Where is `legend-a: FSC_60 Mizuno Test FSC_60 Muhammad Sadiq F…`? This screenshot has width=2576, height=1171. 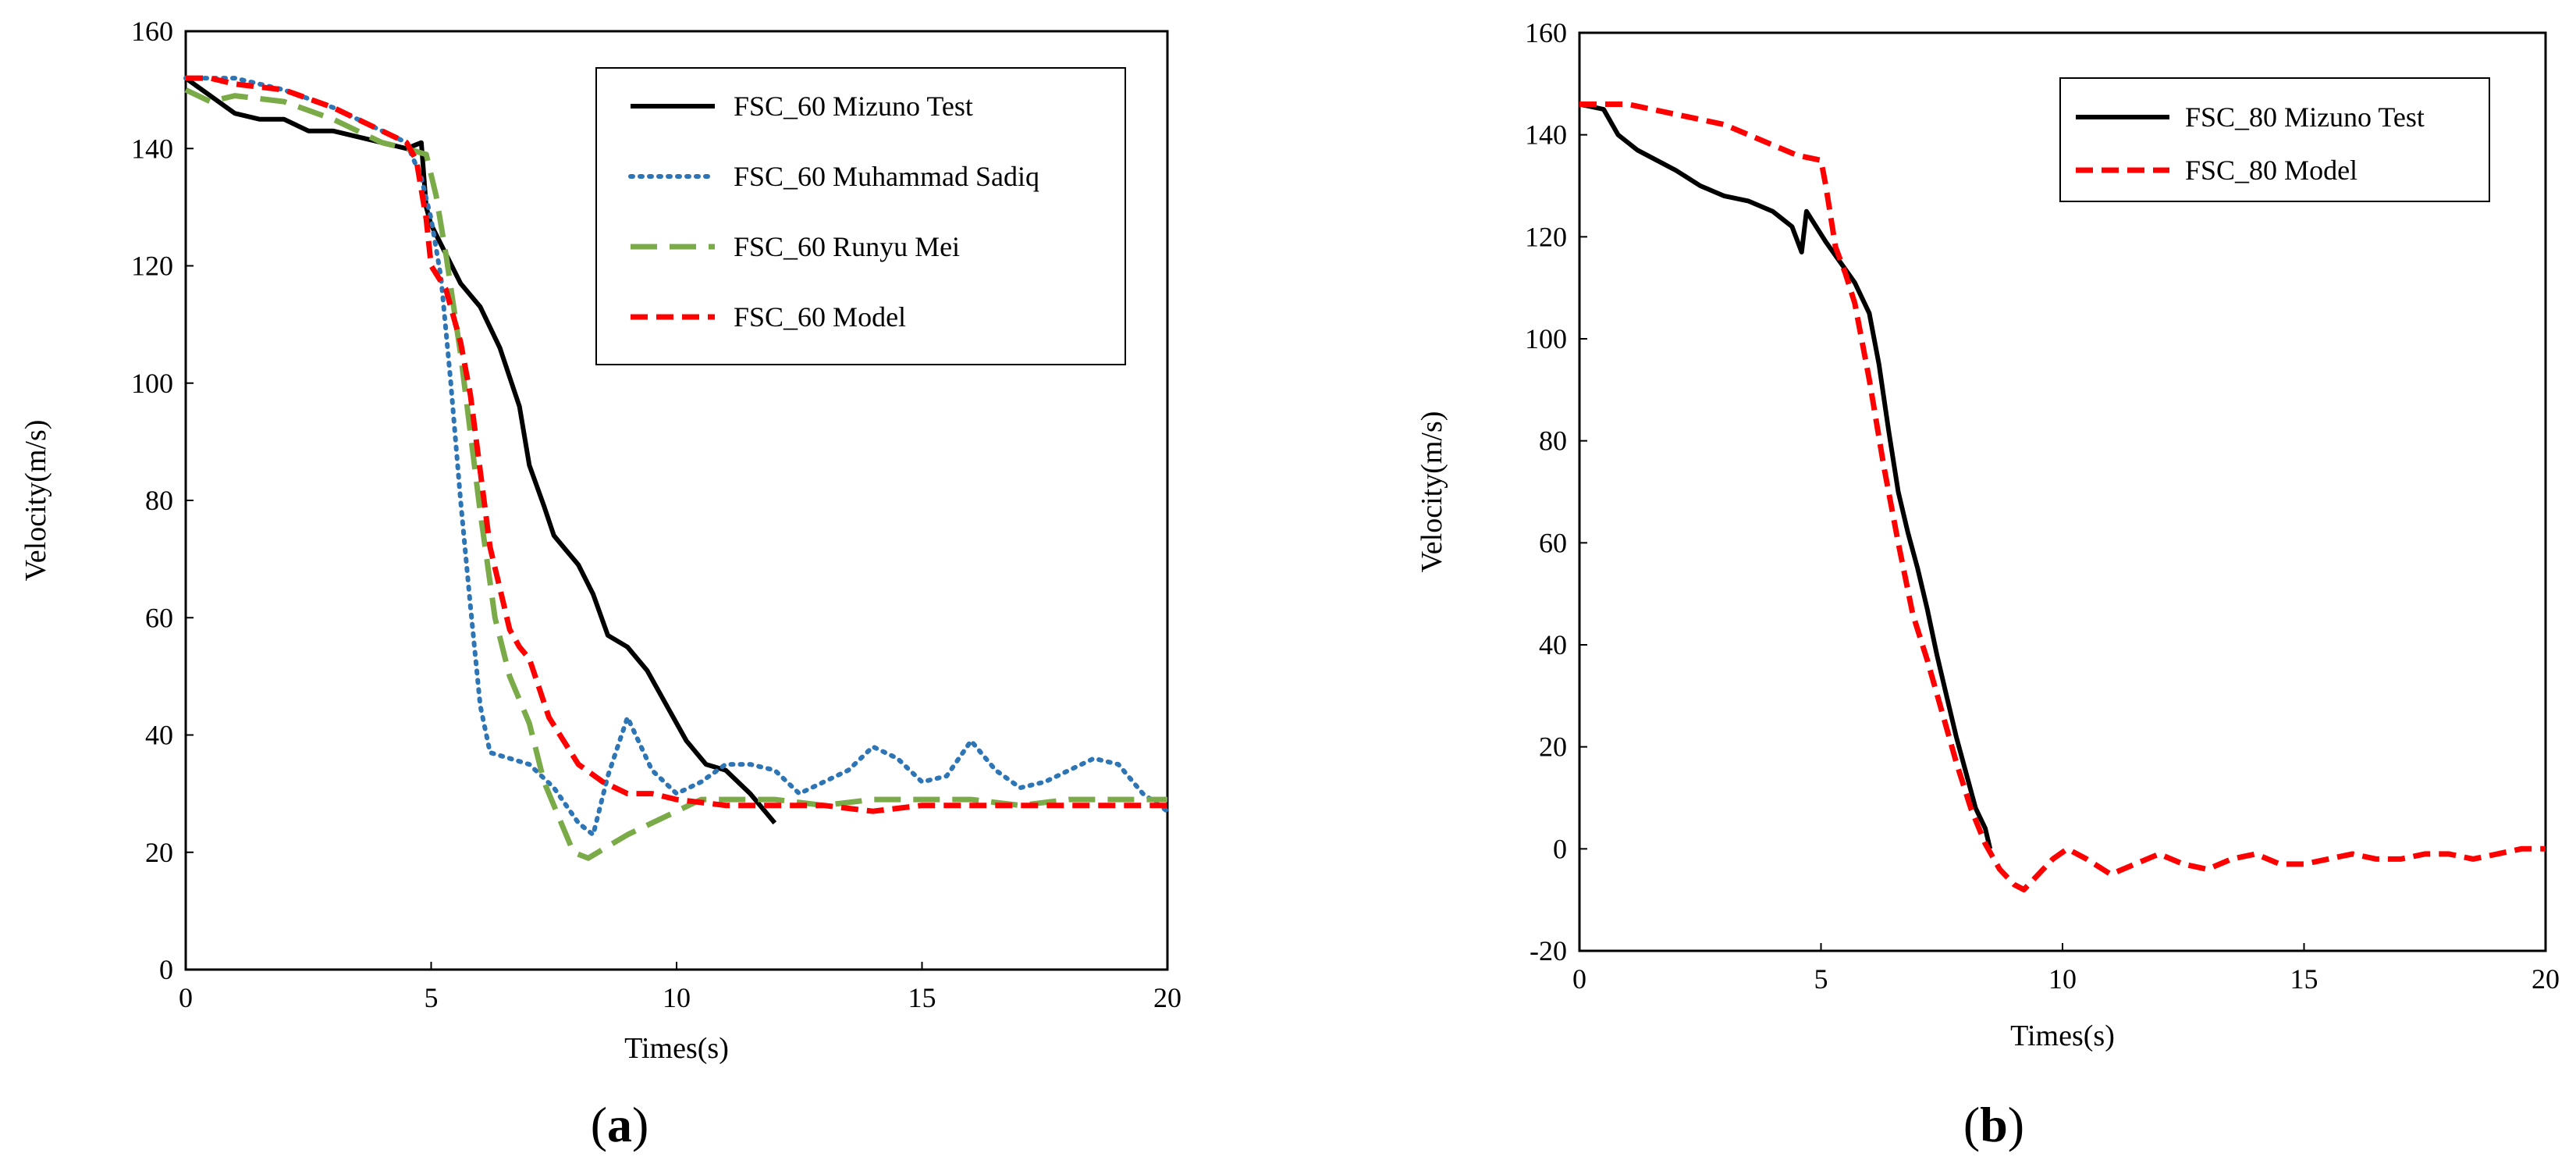 legend-a: FSC_60 Mizuno Test FSC_60 Muhammad Sadiq F… is located at coordinates (861, 216).